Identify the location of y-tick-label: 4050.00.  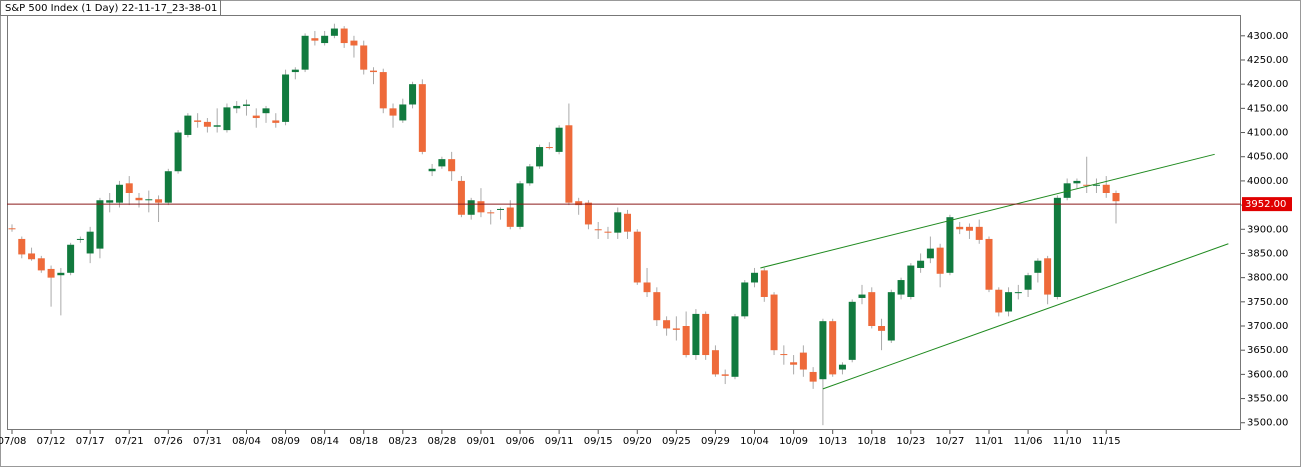
(1267, 157).